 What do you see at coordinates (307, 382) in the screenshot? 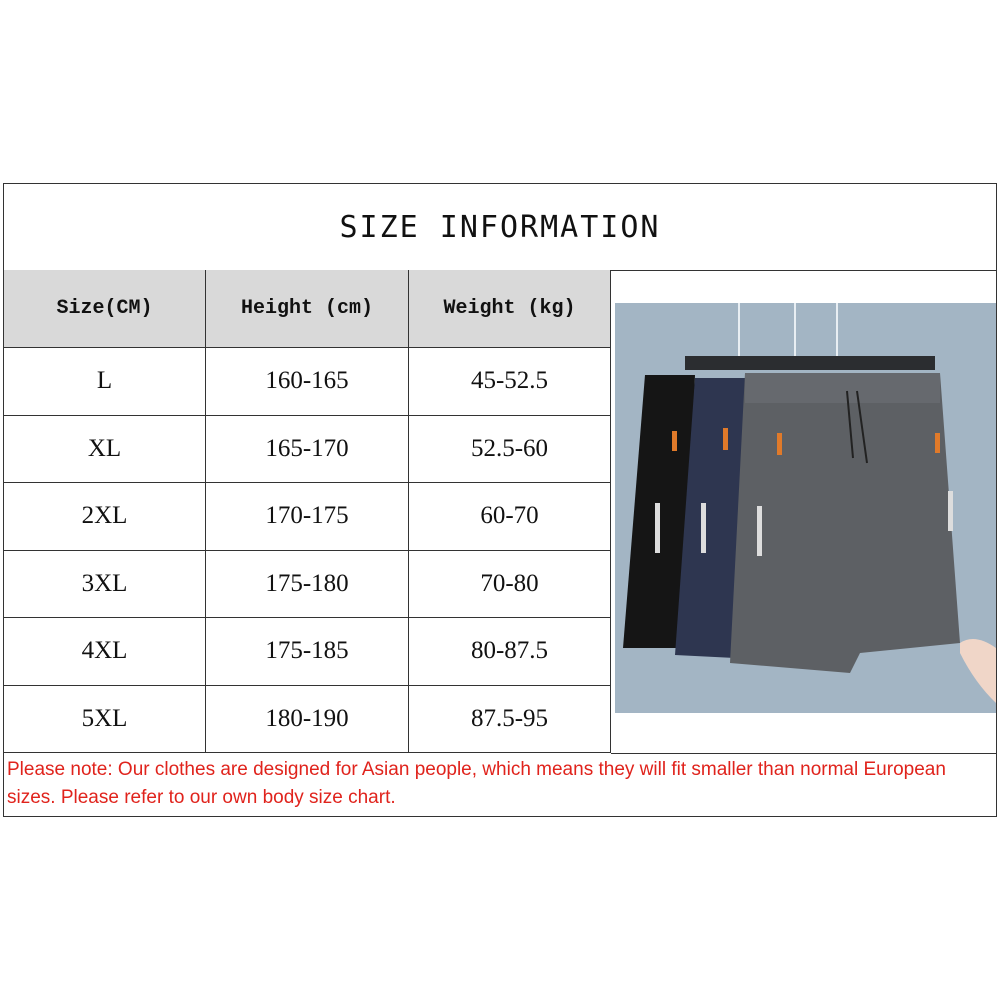
I see `table-cell: 160-165` at bounding box center [307, 382].